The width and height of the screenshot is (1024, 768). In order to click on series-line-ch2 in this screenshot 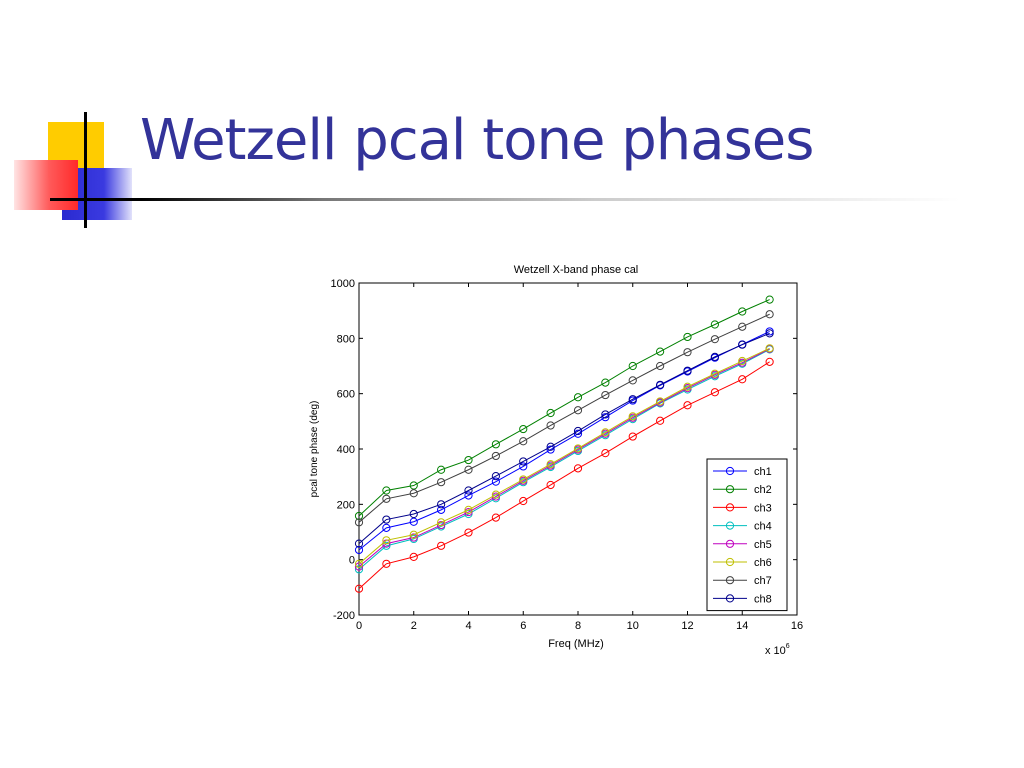, I will do `click(564, 408)`.